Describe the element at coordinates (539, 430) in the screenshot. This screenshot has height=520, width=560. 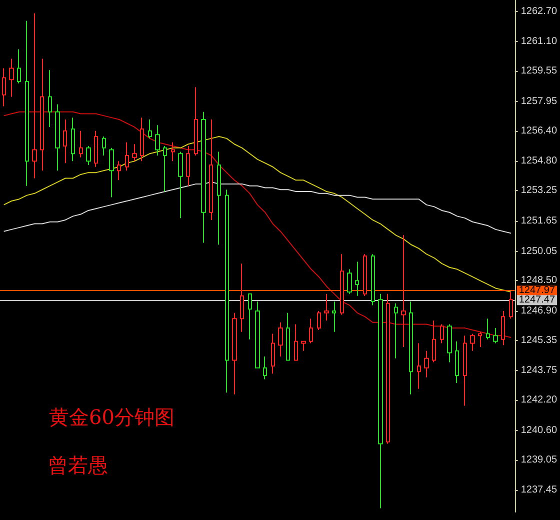
I see `y-tick-label: 1240.60` at that location.